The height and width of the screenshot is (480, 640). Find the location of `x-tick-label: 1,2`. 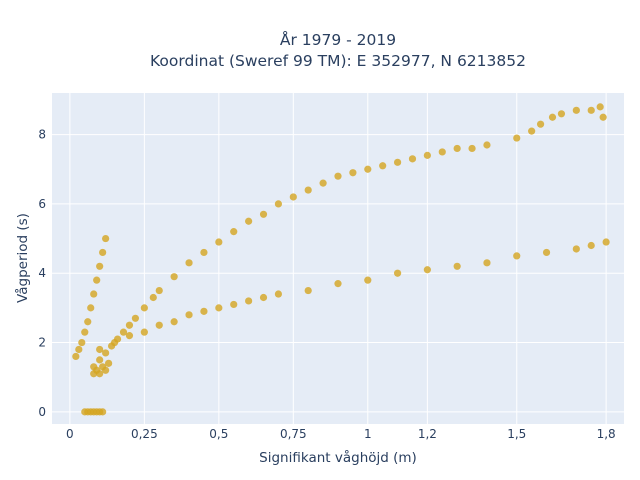

x-tick-label: 1,2 is located at coordinates (427, 434).